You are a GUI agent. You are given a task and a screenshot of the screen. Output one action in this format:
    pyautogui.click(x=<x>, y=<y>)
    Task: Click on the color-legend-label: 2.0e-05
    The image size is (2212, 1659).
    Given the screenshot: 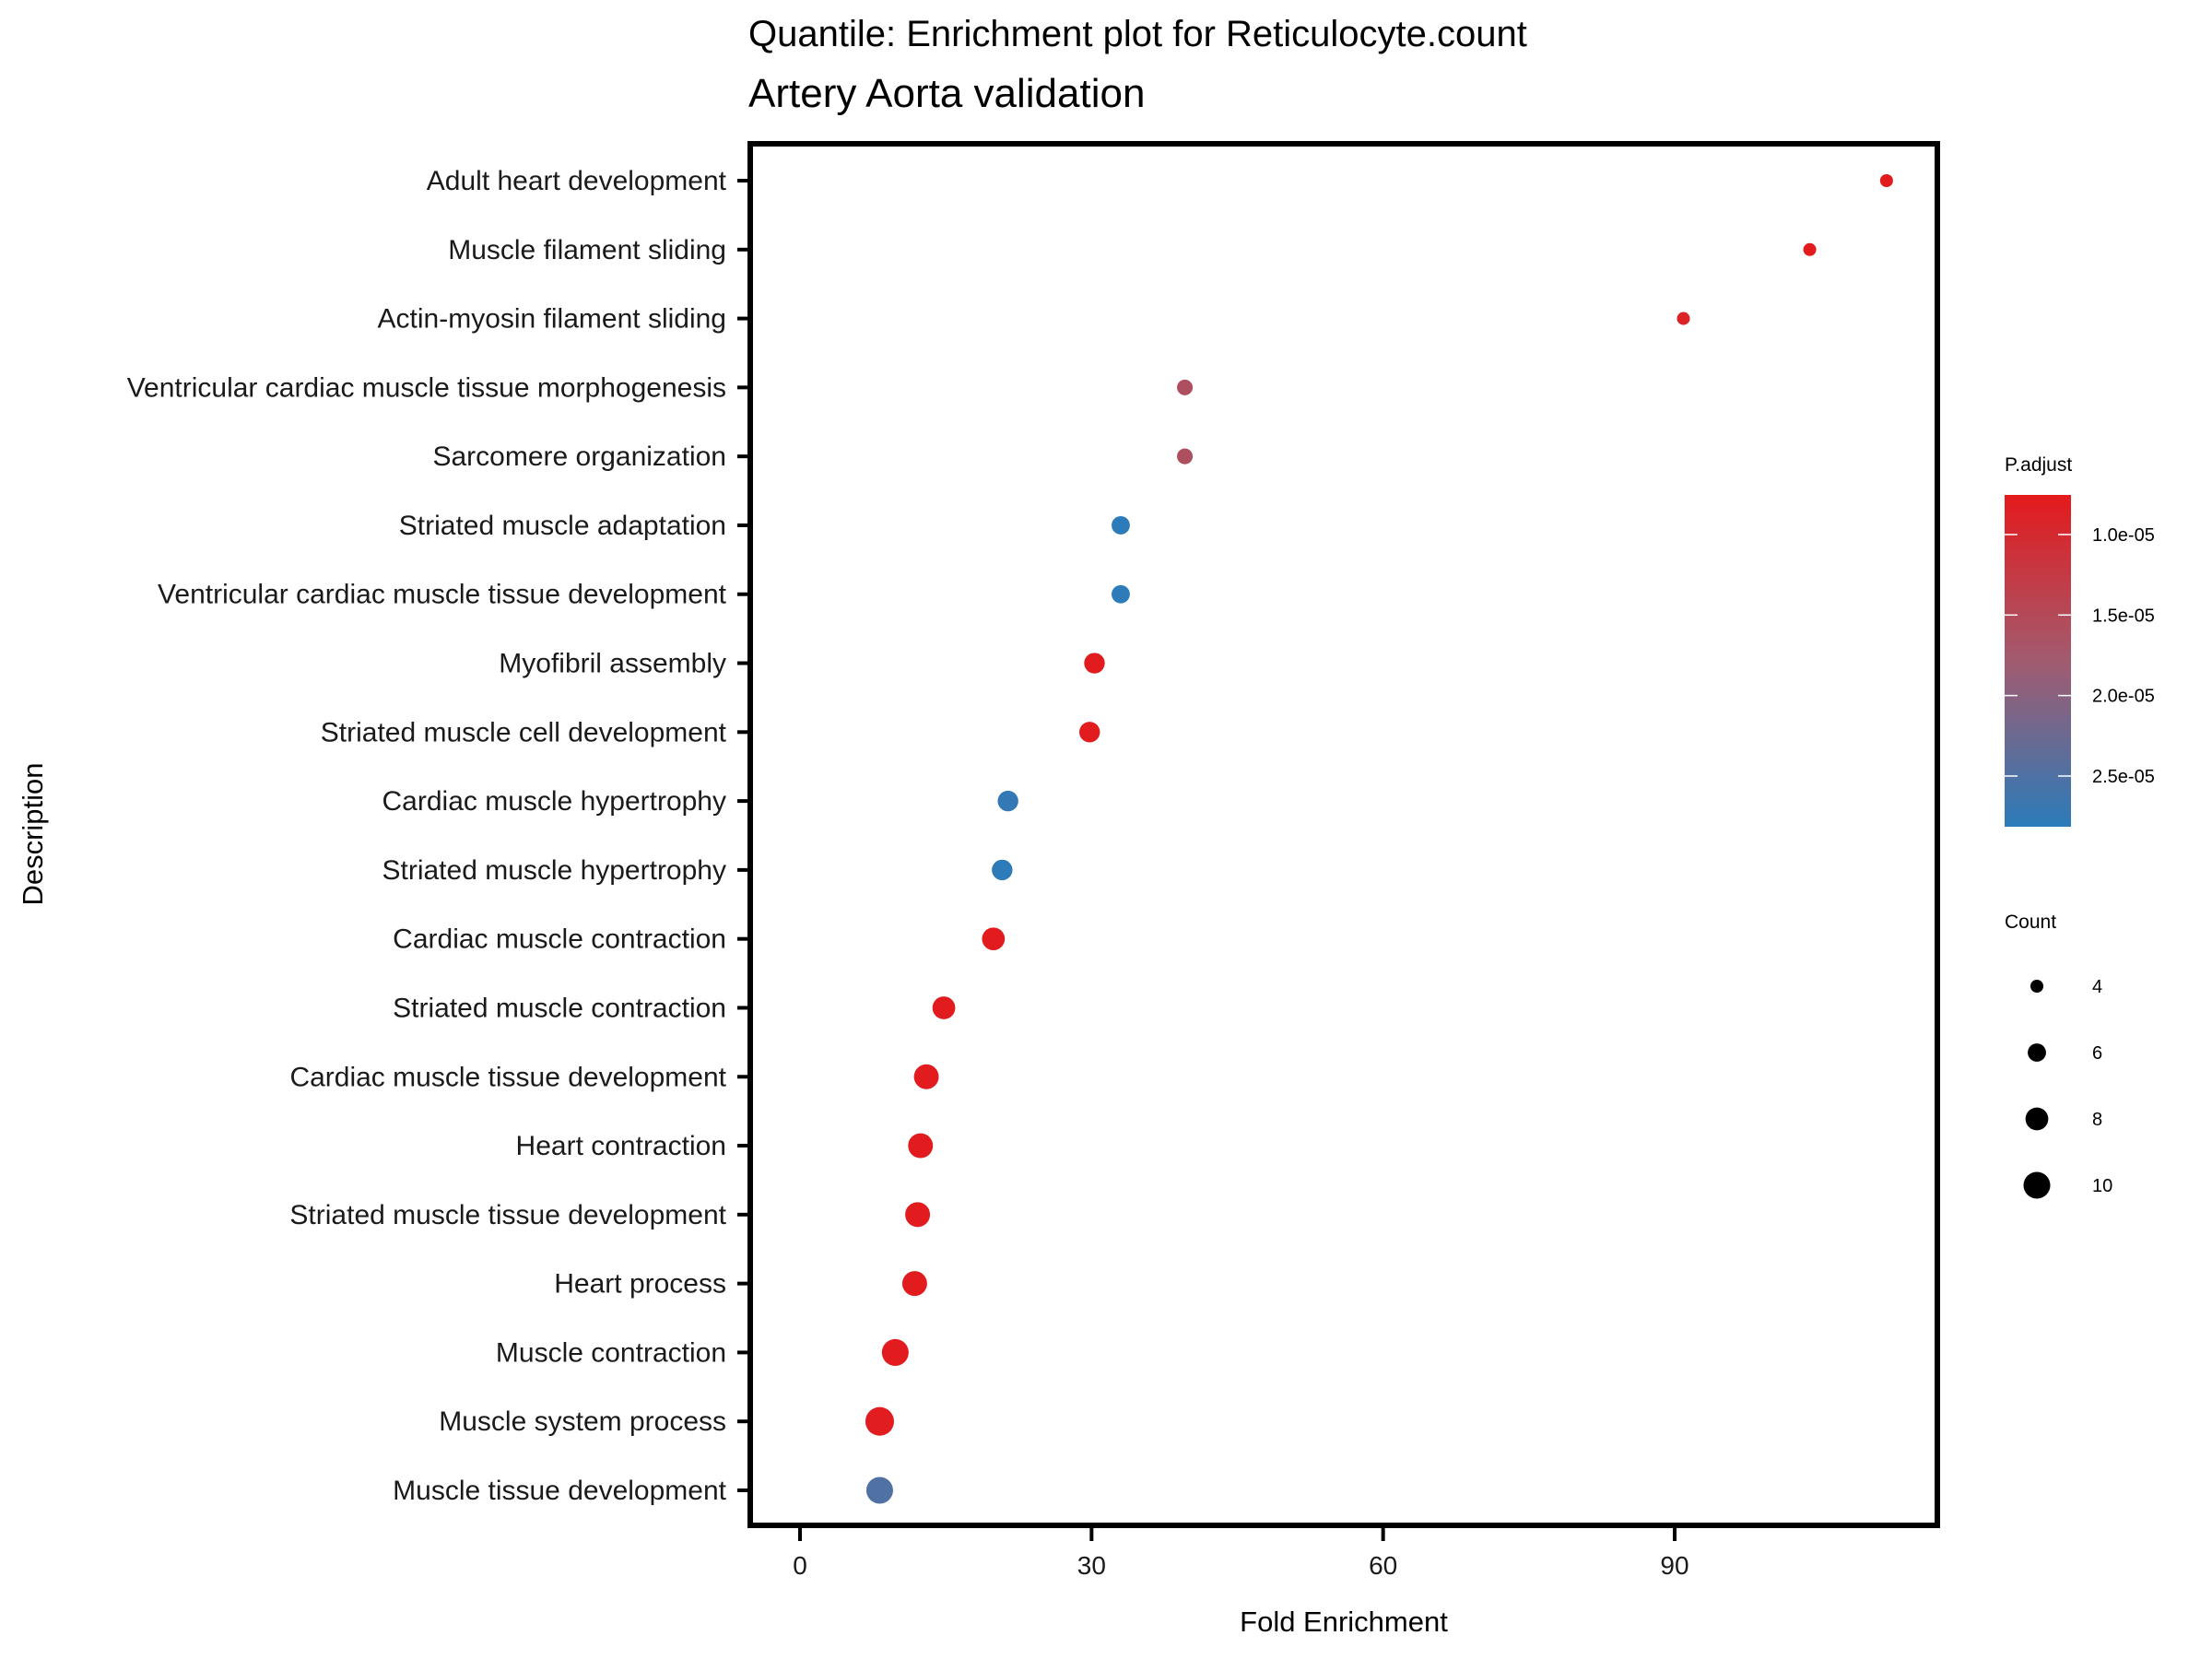 What is the action you would take?
    pyautogui.click(x=2123, y=697)
    